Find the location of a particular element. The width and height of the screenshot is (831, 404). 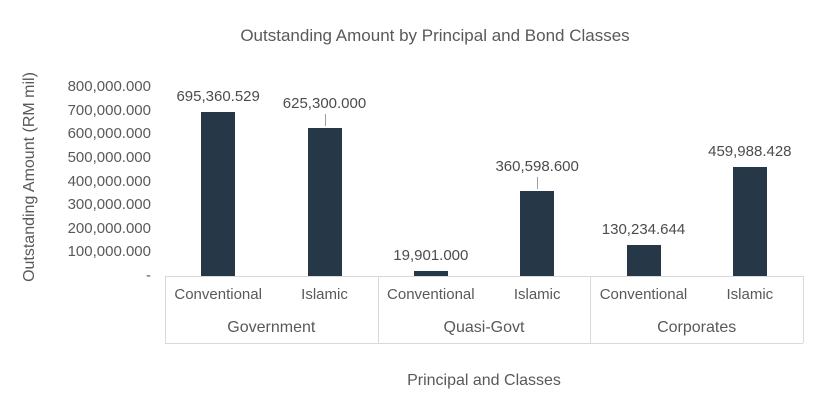

y-tick-label: 700,000.000 is located at coordinates (109, 110).